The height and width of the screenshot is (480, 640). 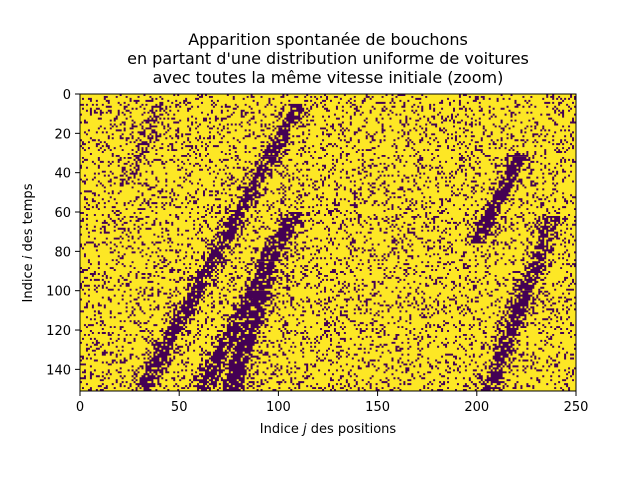 I want to click on y-tick-label: 0, so click(x=67, y=95).